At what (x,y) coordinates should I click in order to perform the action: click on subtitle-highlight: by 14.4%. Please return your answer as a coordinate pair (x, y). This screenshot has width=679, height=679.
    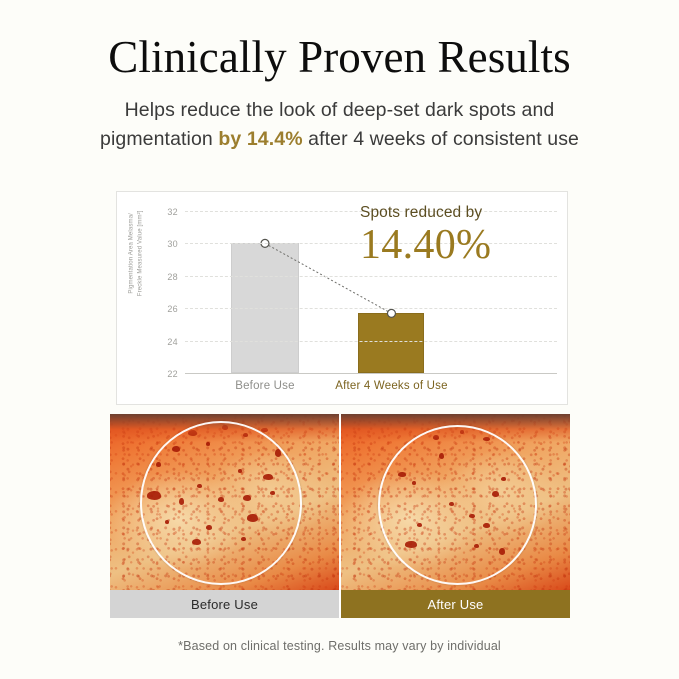
    Looking at the image, I should click on (260, 138).